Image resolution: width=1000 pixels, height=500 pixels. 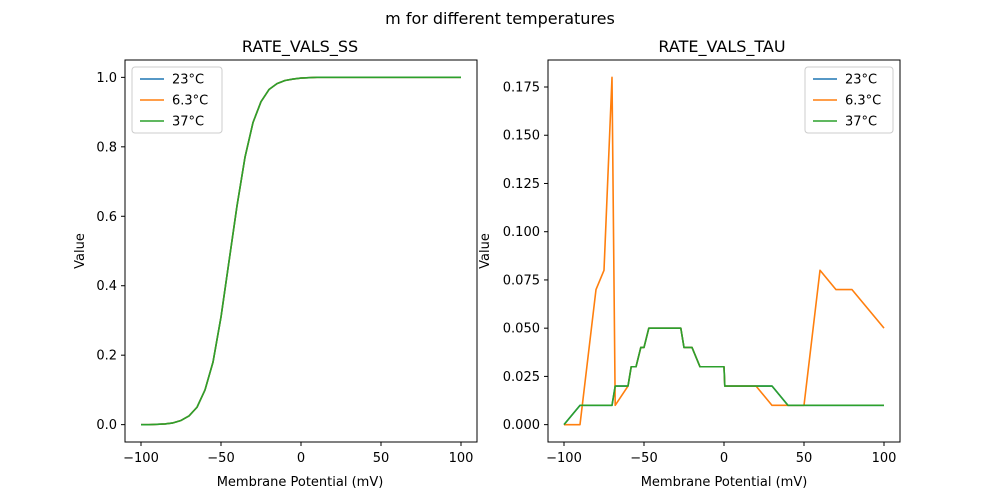 What do you see at coordinates (106, 356) in the screenshot?
I see `chart-ss-ytick-label: 0.2` at bounding box center [106, 356].